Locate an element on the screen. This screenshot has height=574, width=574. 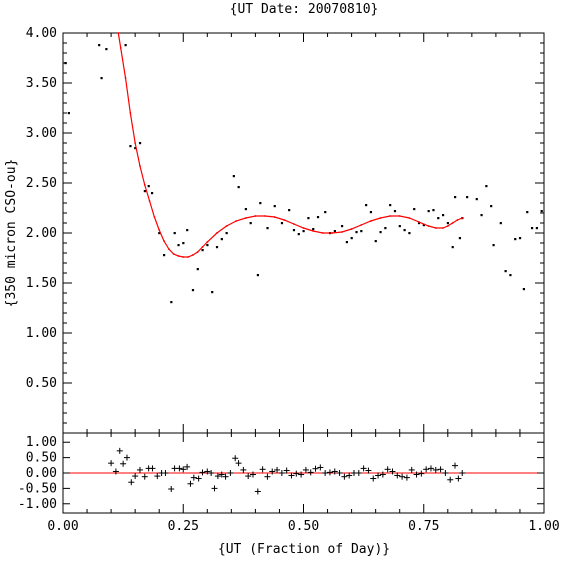
main-y-tick-label: 1.50 is located at coordinates (41, 283).